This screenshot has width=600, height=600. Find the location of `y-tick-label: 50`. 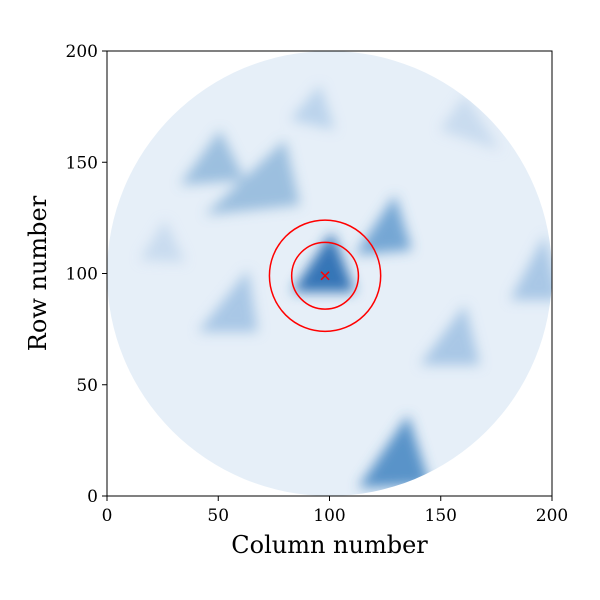

y-tick-label: 50 is located at coordinates (87, 386).